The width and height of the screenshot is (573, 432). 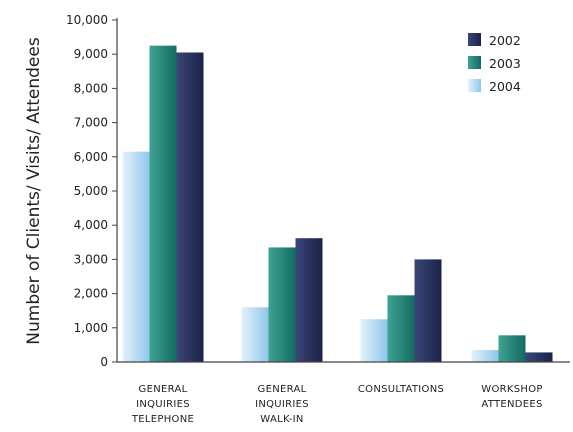 I want to click on y-tick-label: 0, so click(x=104, y=362).